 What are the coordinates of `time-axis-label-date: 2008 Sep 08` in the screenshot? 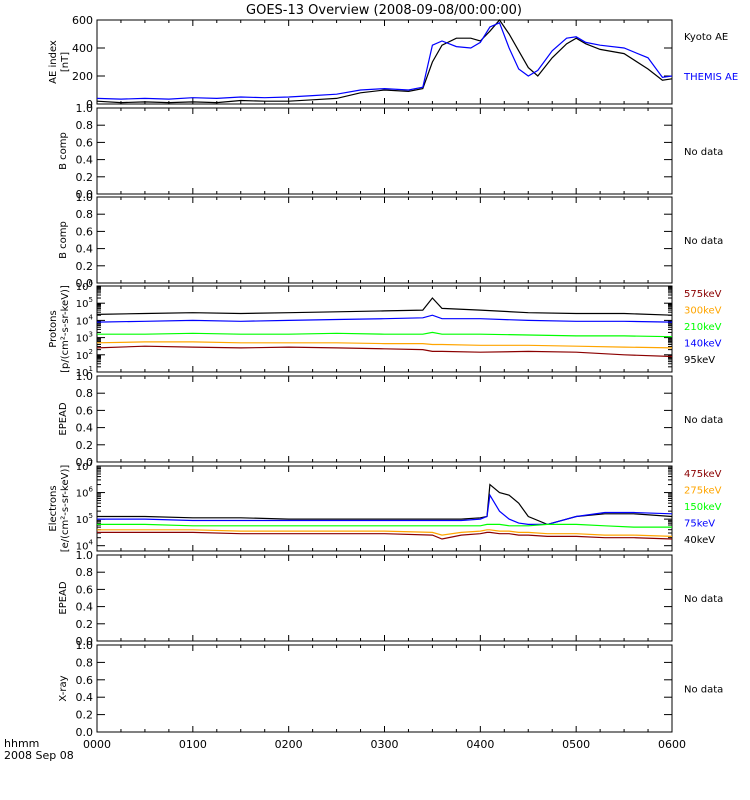 It's located at (39, 755).